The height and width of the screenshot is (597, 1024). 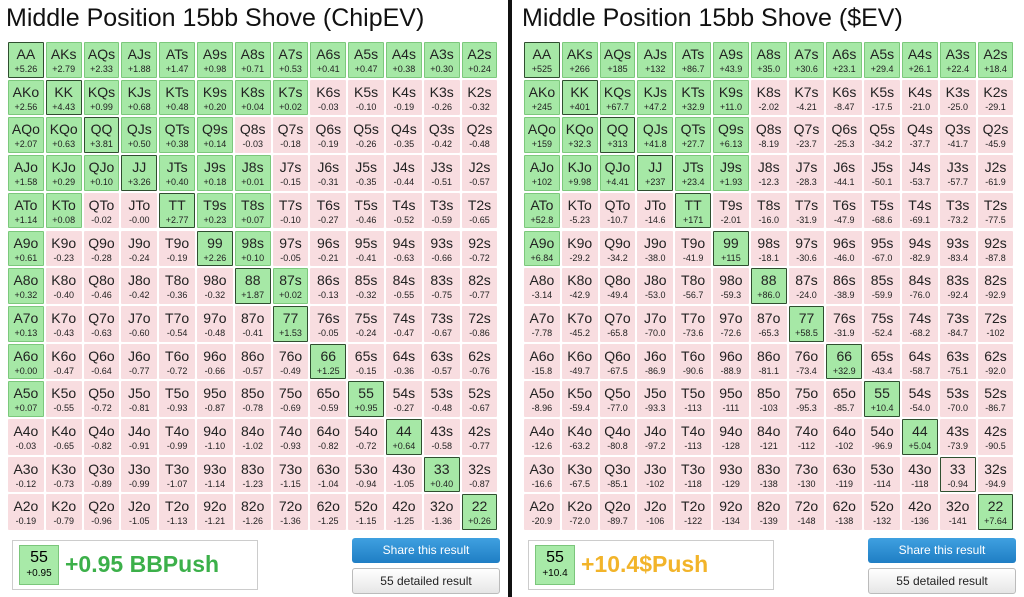 I want to click on hand-cell: T4o -113, so click(x=693, y=437).